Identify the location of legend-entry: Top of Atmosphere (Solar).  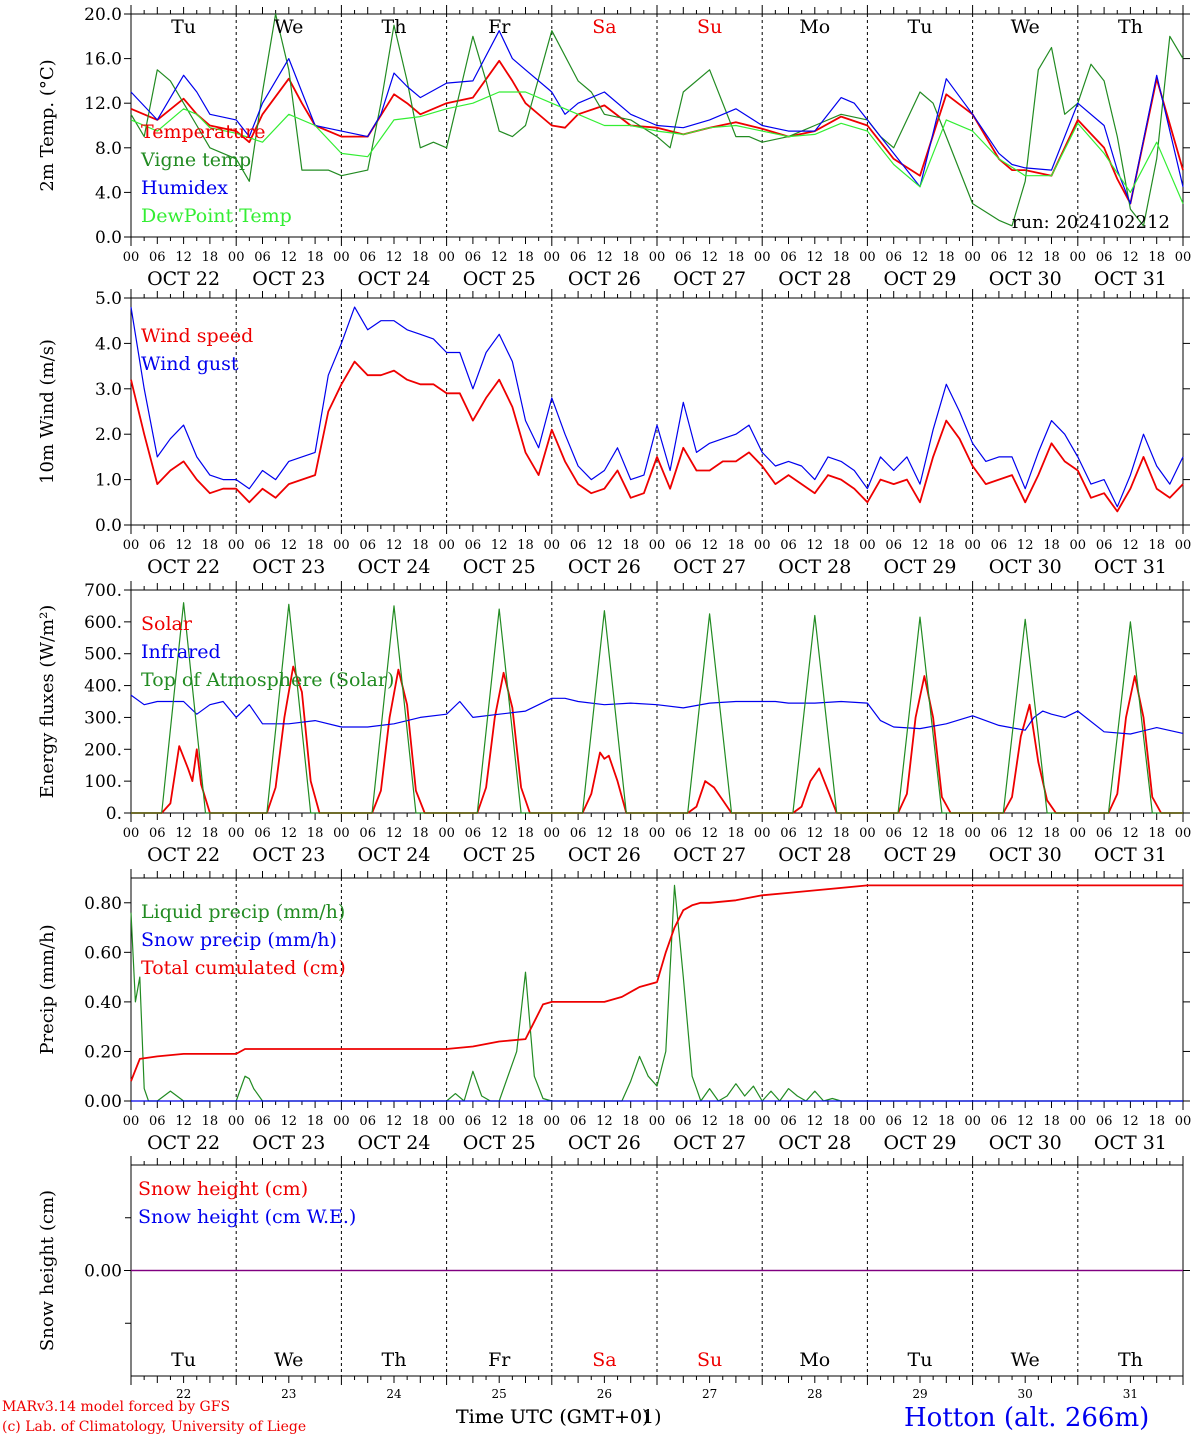
(267, 680).